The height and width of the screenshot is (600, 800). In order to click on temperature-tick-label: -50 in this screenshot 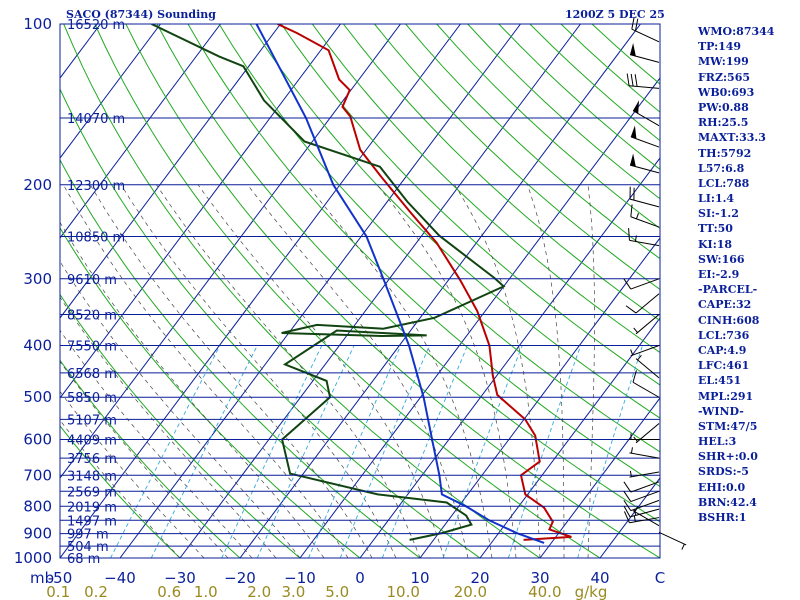, I will do `click(60, 578)`.